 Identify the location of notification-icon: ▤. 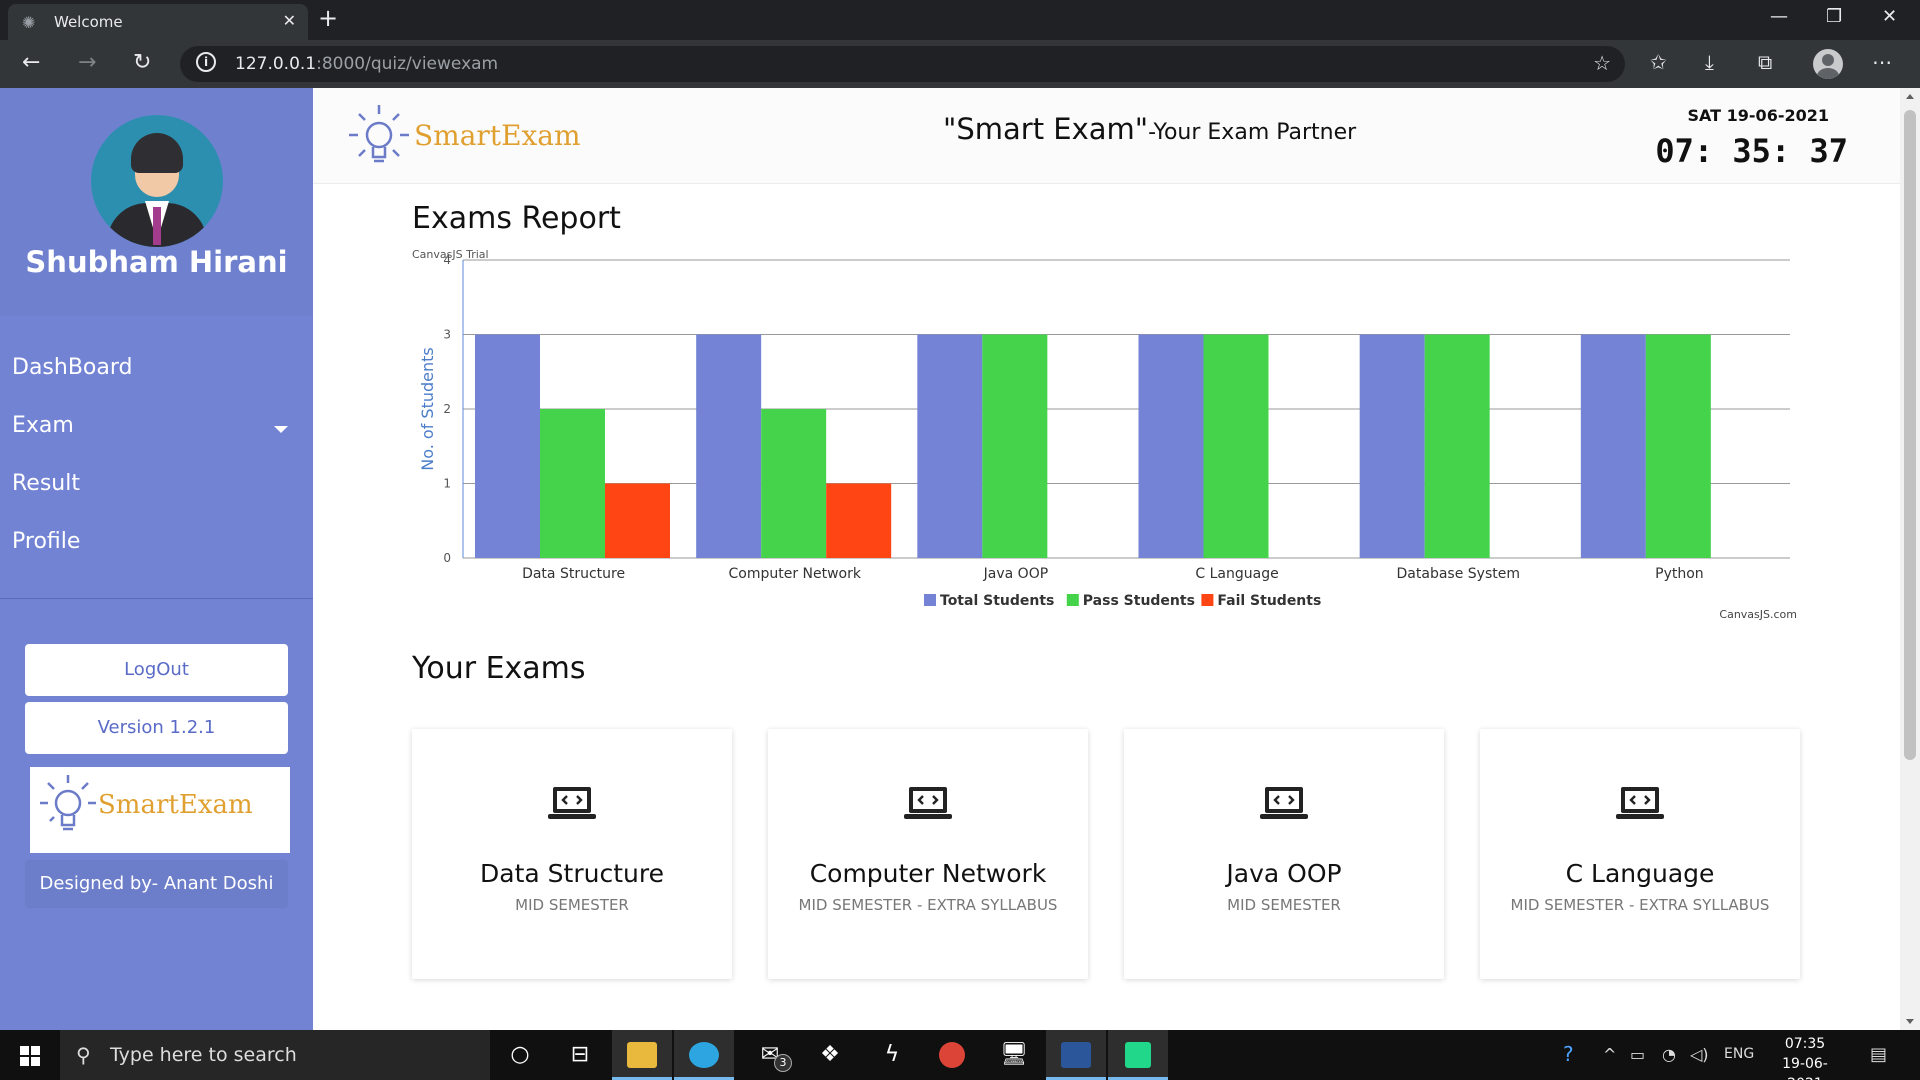
(1879, 1054).